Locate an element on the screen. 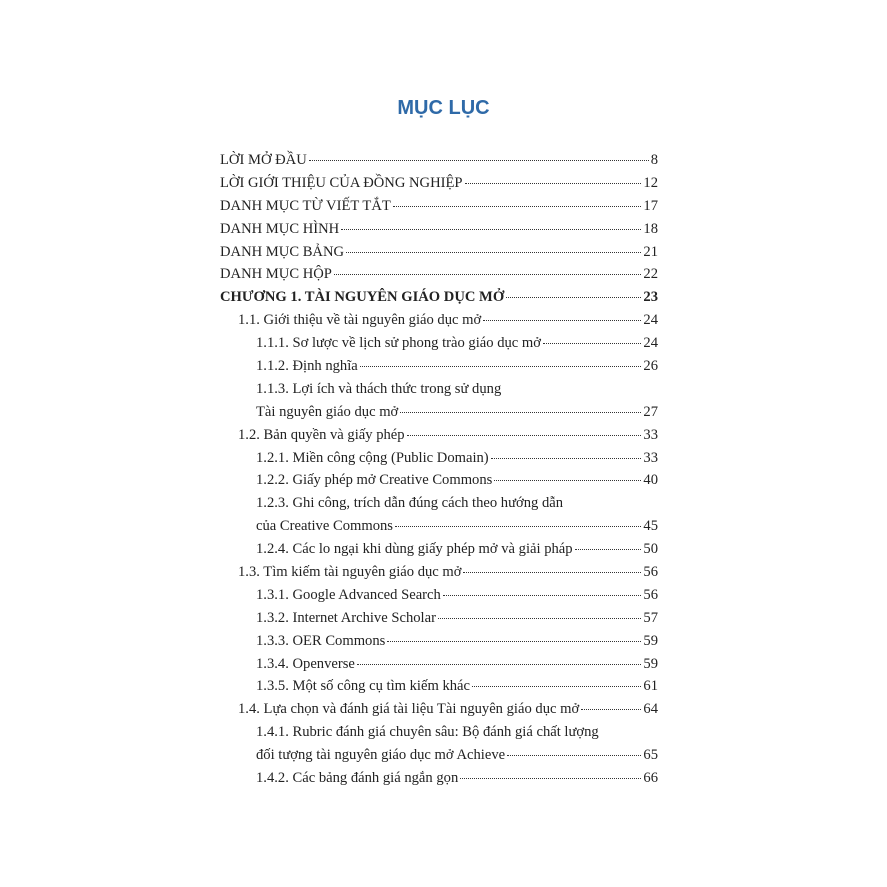 Image resolution: width=887 pixels, height=887 pixels. toc-entry: 1.2. Bản quyền và giấy phép 33 is located at coordinates (439, 435).